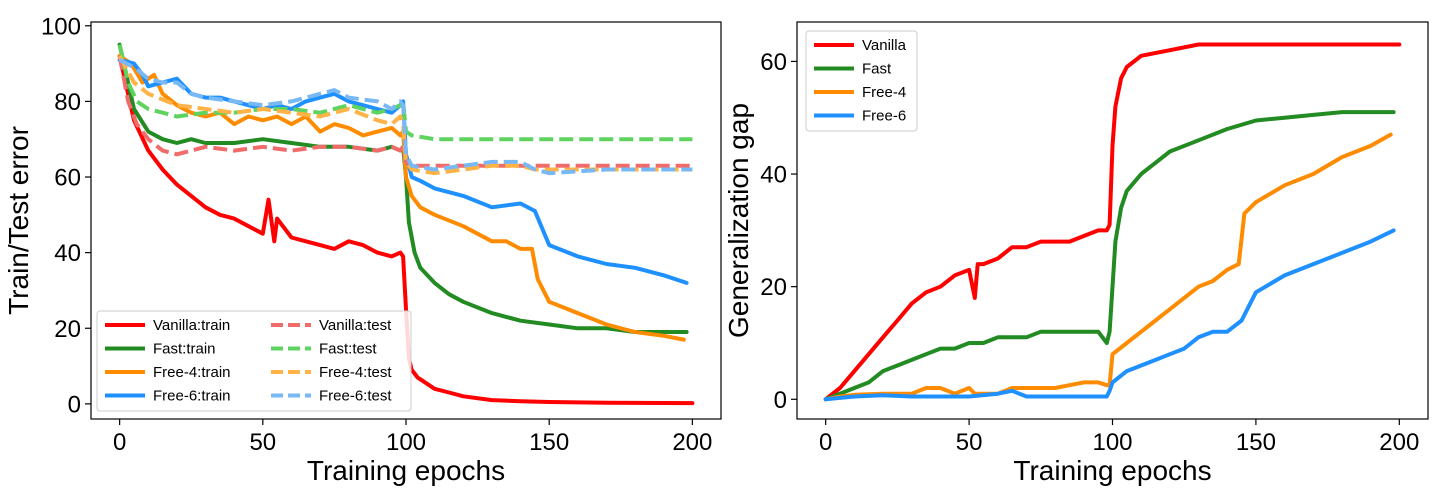 The image size is (1440, 500). Describe the element at coordinates (18, 220) in the screenshot. I see `chart-1-y-axis-title: Train/Test error` at that location.